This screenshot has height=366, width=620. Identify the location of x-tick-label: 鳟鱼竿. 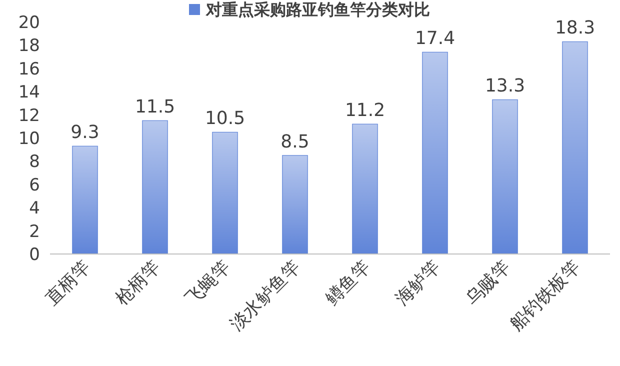
(348, 283).